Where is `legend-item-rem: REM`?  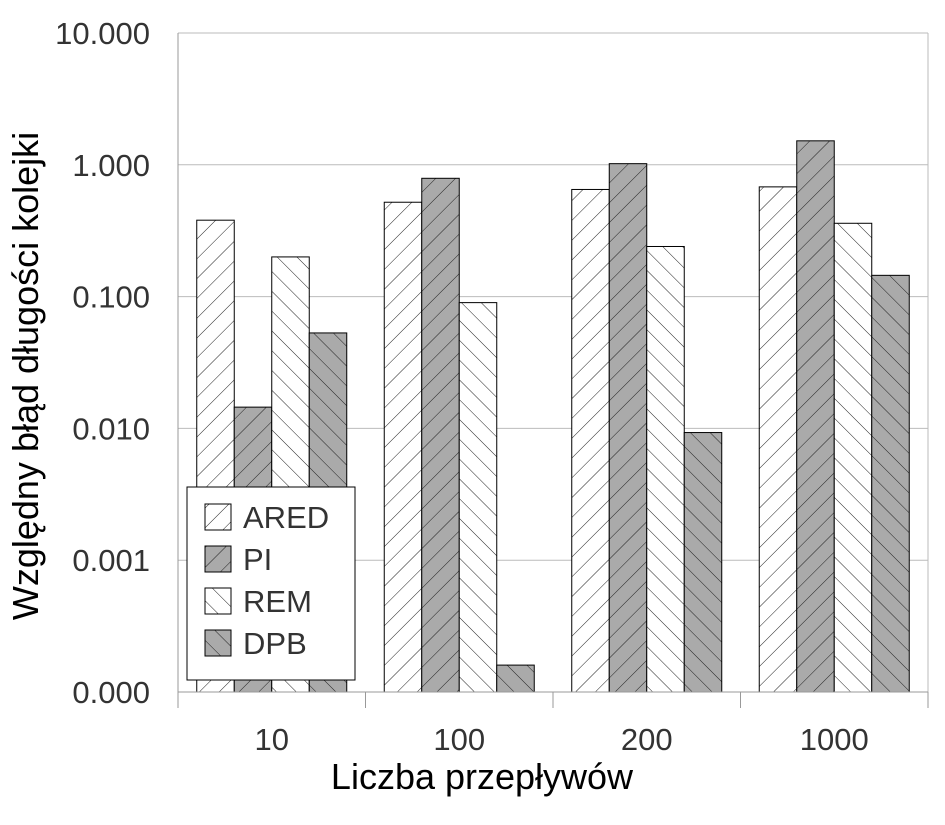 legend-item-rem: REM is located at coordinates (258, 601).